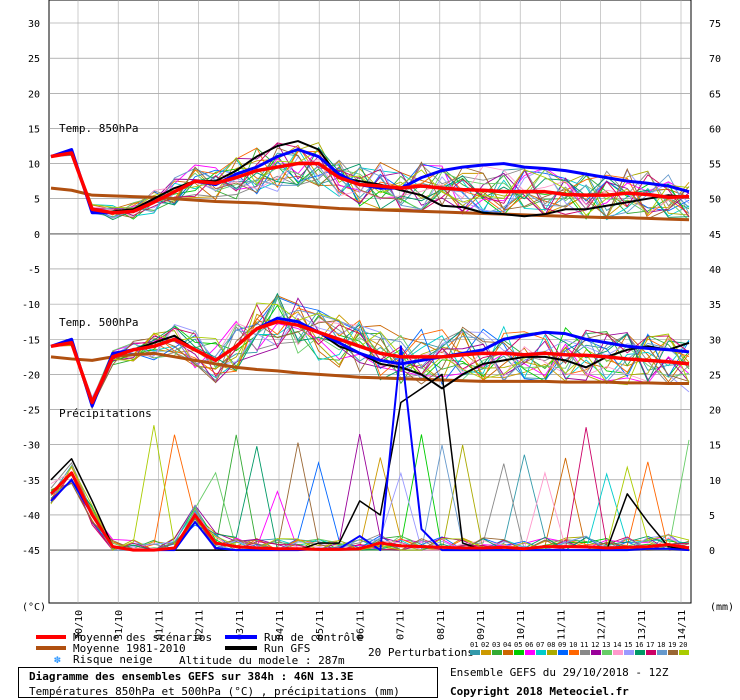  I want to click on right-tick-label: 65, so click(715, 94).